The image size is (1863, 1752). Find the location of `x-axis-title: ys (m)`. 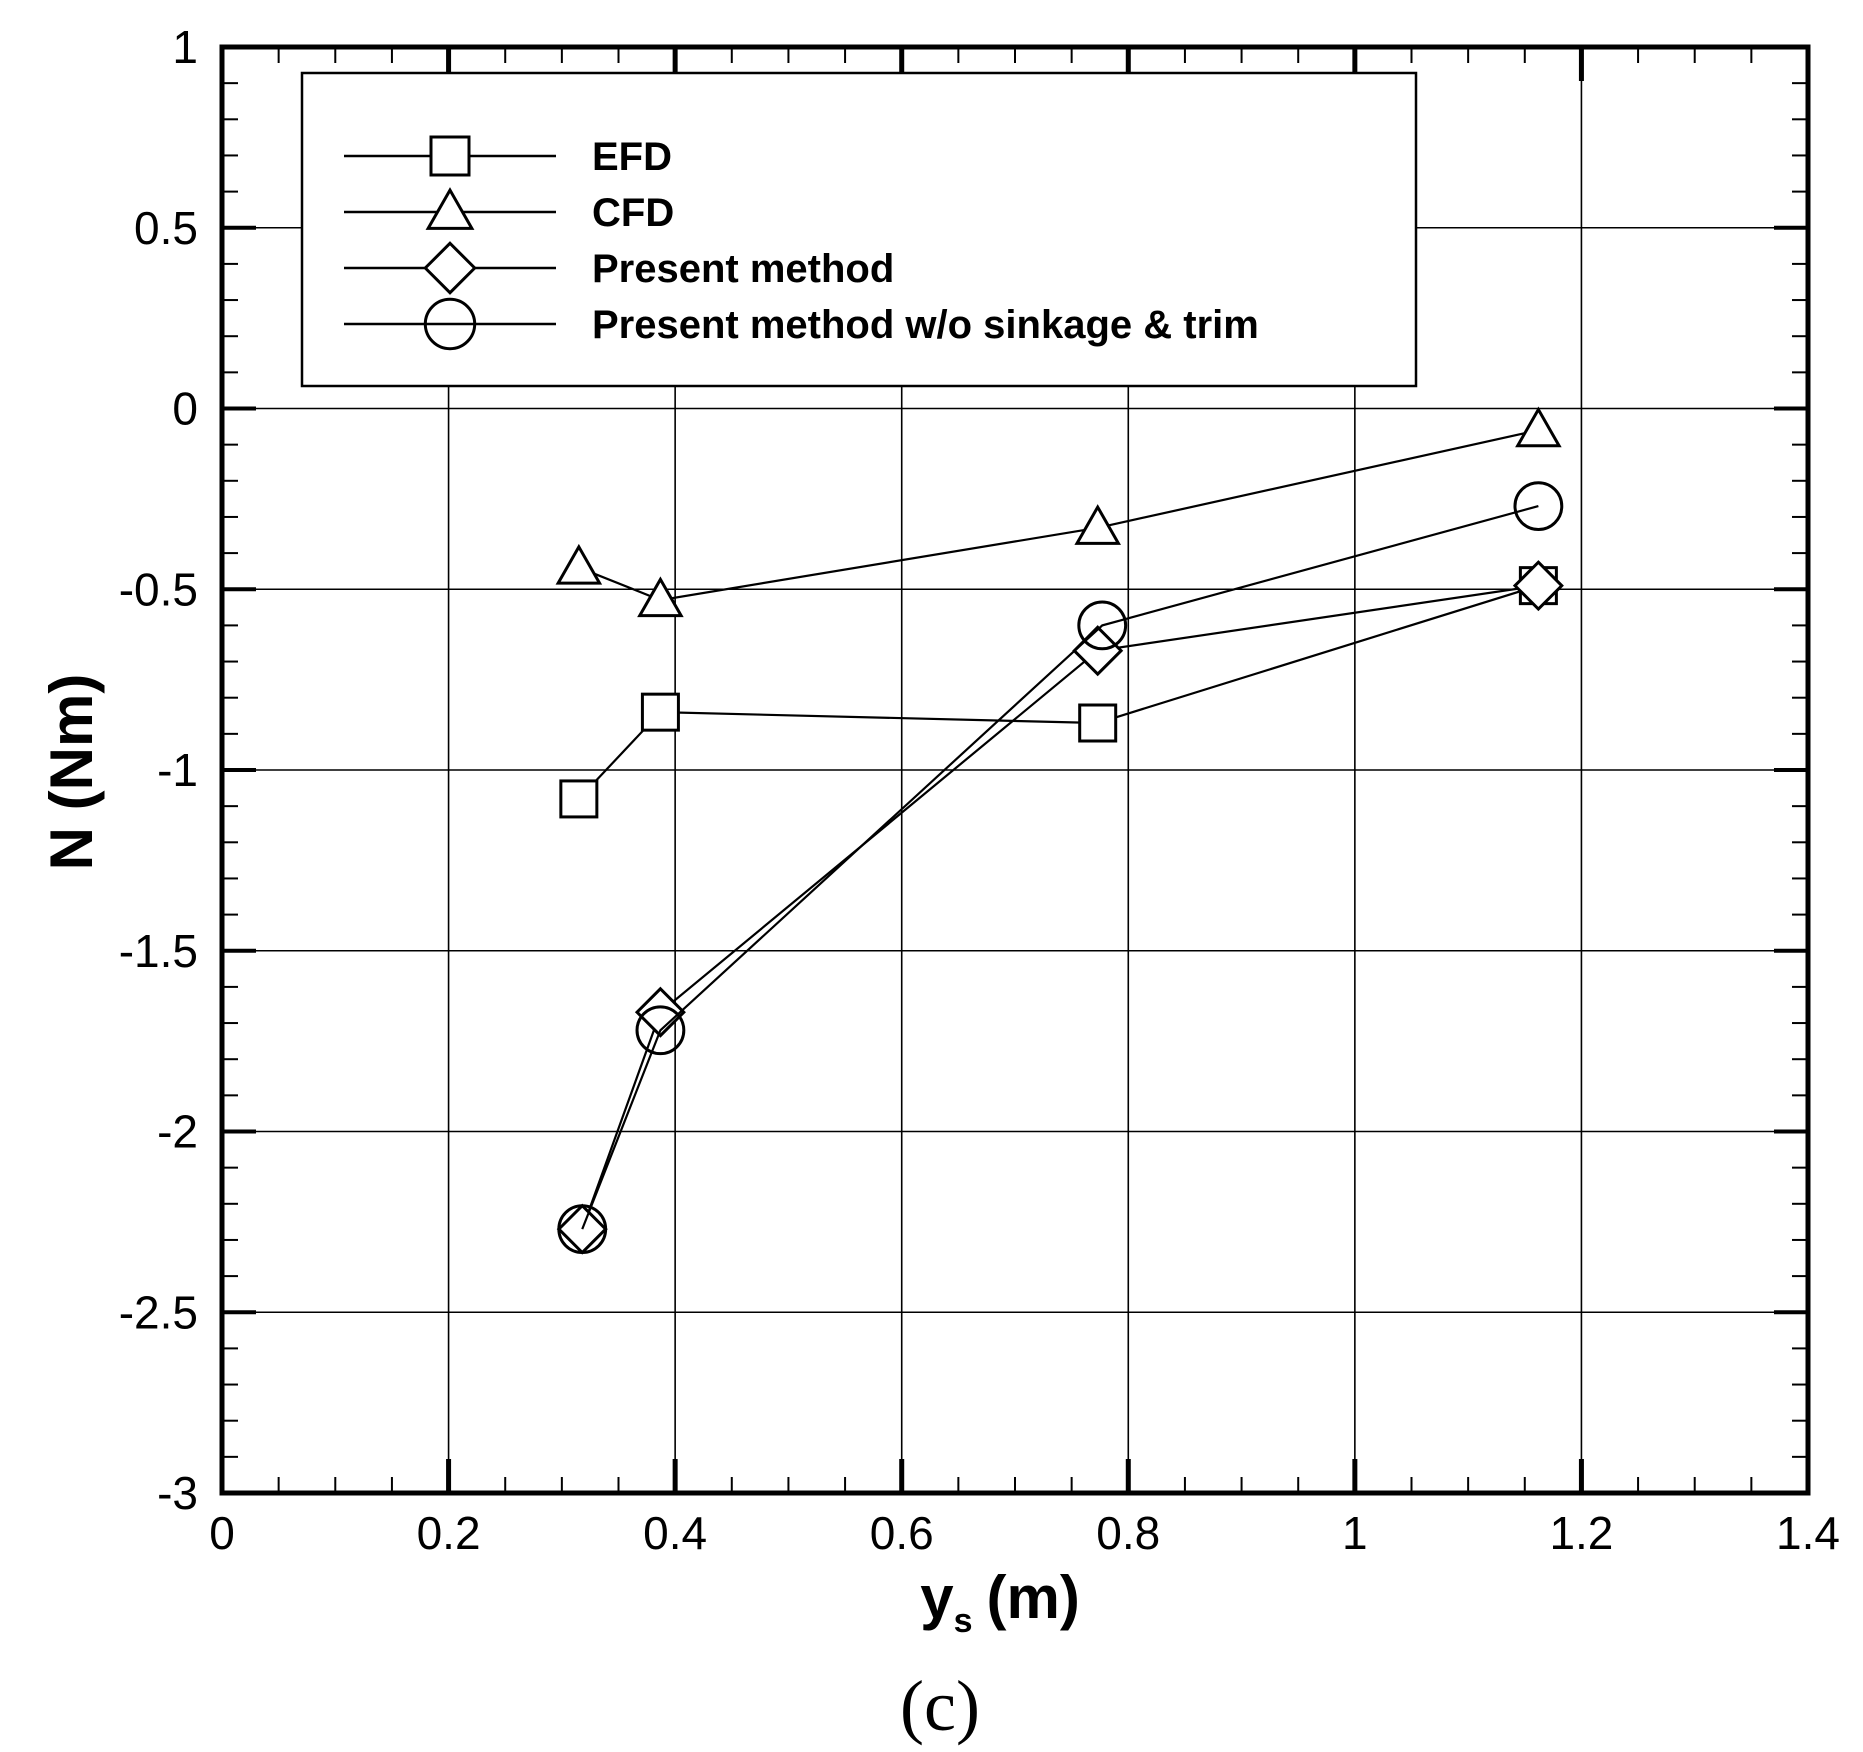

x-axis-title: ys (m) is located at coordinates (1000, 1602).